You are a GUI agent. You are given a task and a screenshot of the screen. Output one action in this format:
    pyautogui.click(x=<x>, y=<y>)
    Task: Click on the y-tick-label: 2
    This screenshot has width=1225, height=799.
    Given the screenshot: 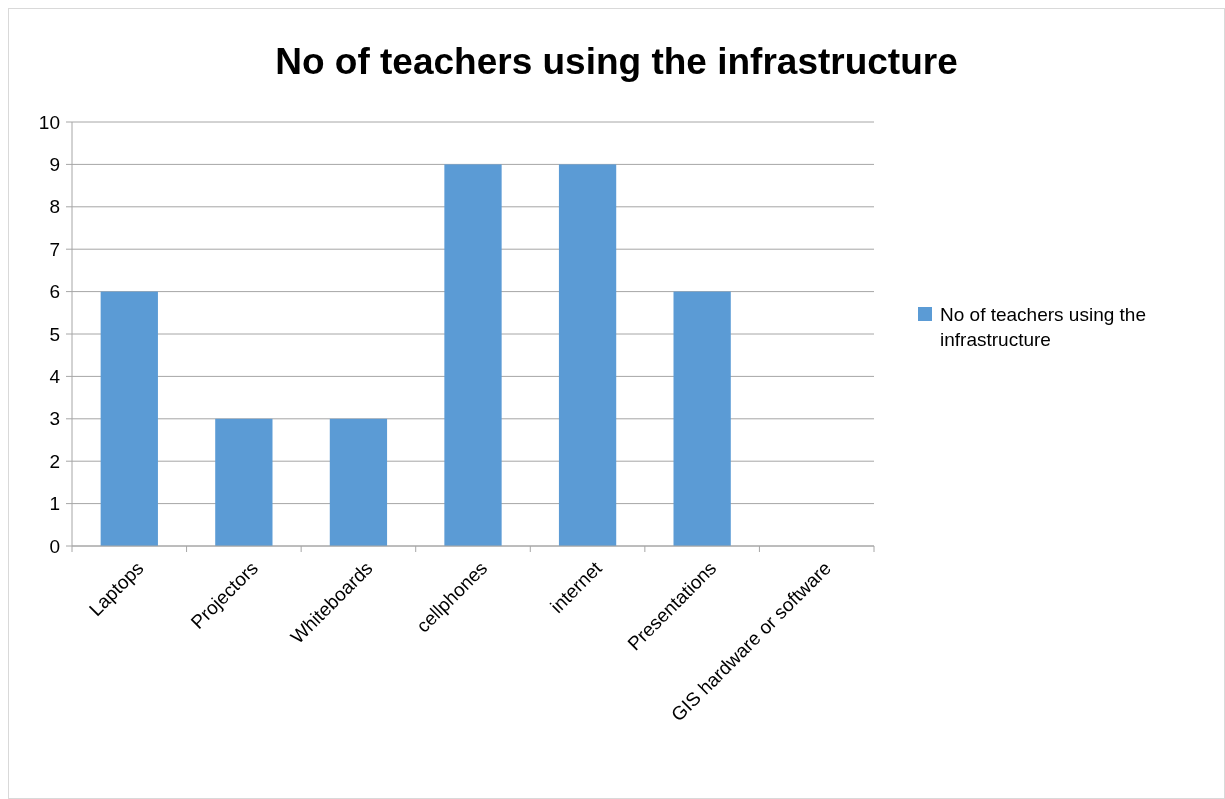 What is the action you would take?
    pyautogui.click(x=54, y=461)
    